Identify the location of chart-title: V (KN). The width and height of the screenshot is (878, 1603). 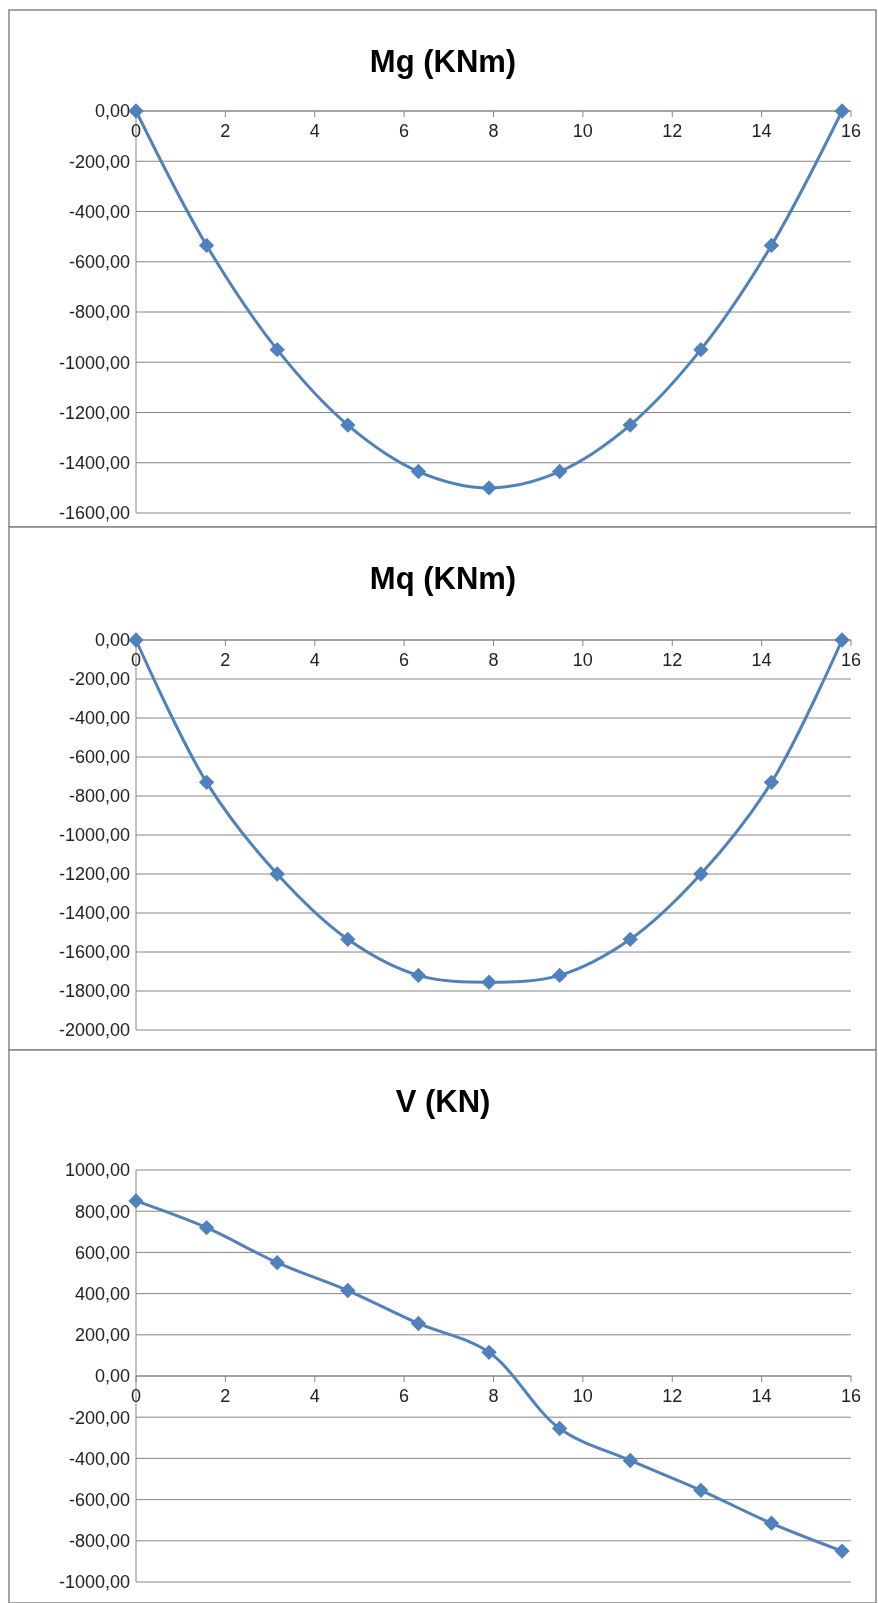
(443, 1101).